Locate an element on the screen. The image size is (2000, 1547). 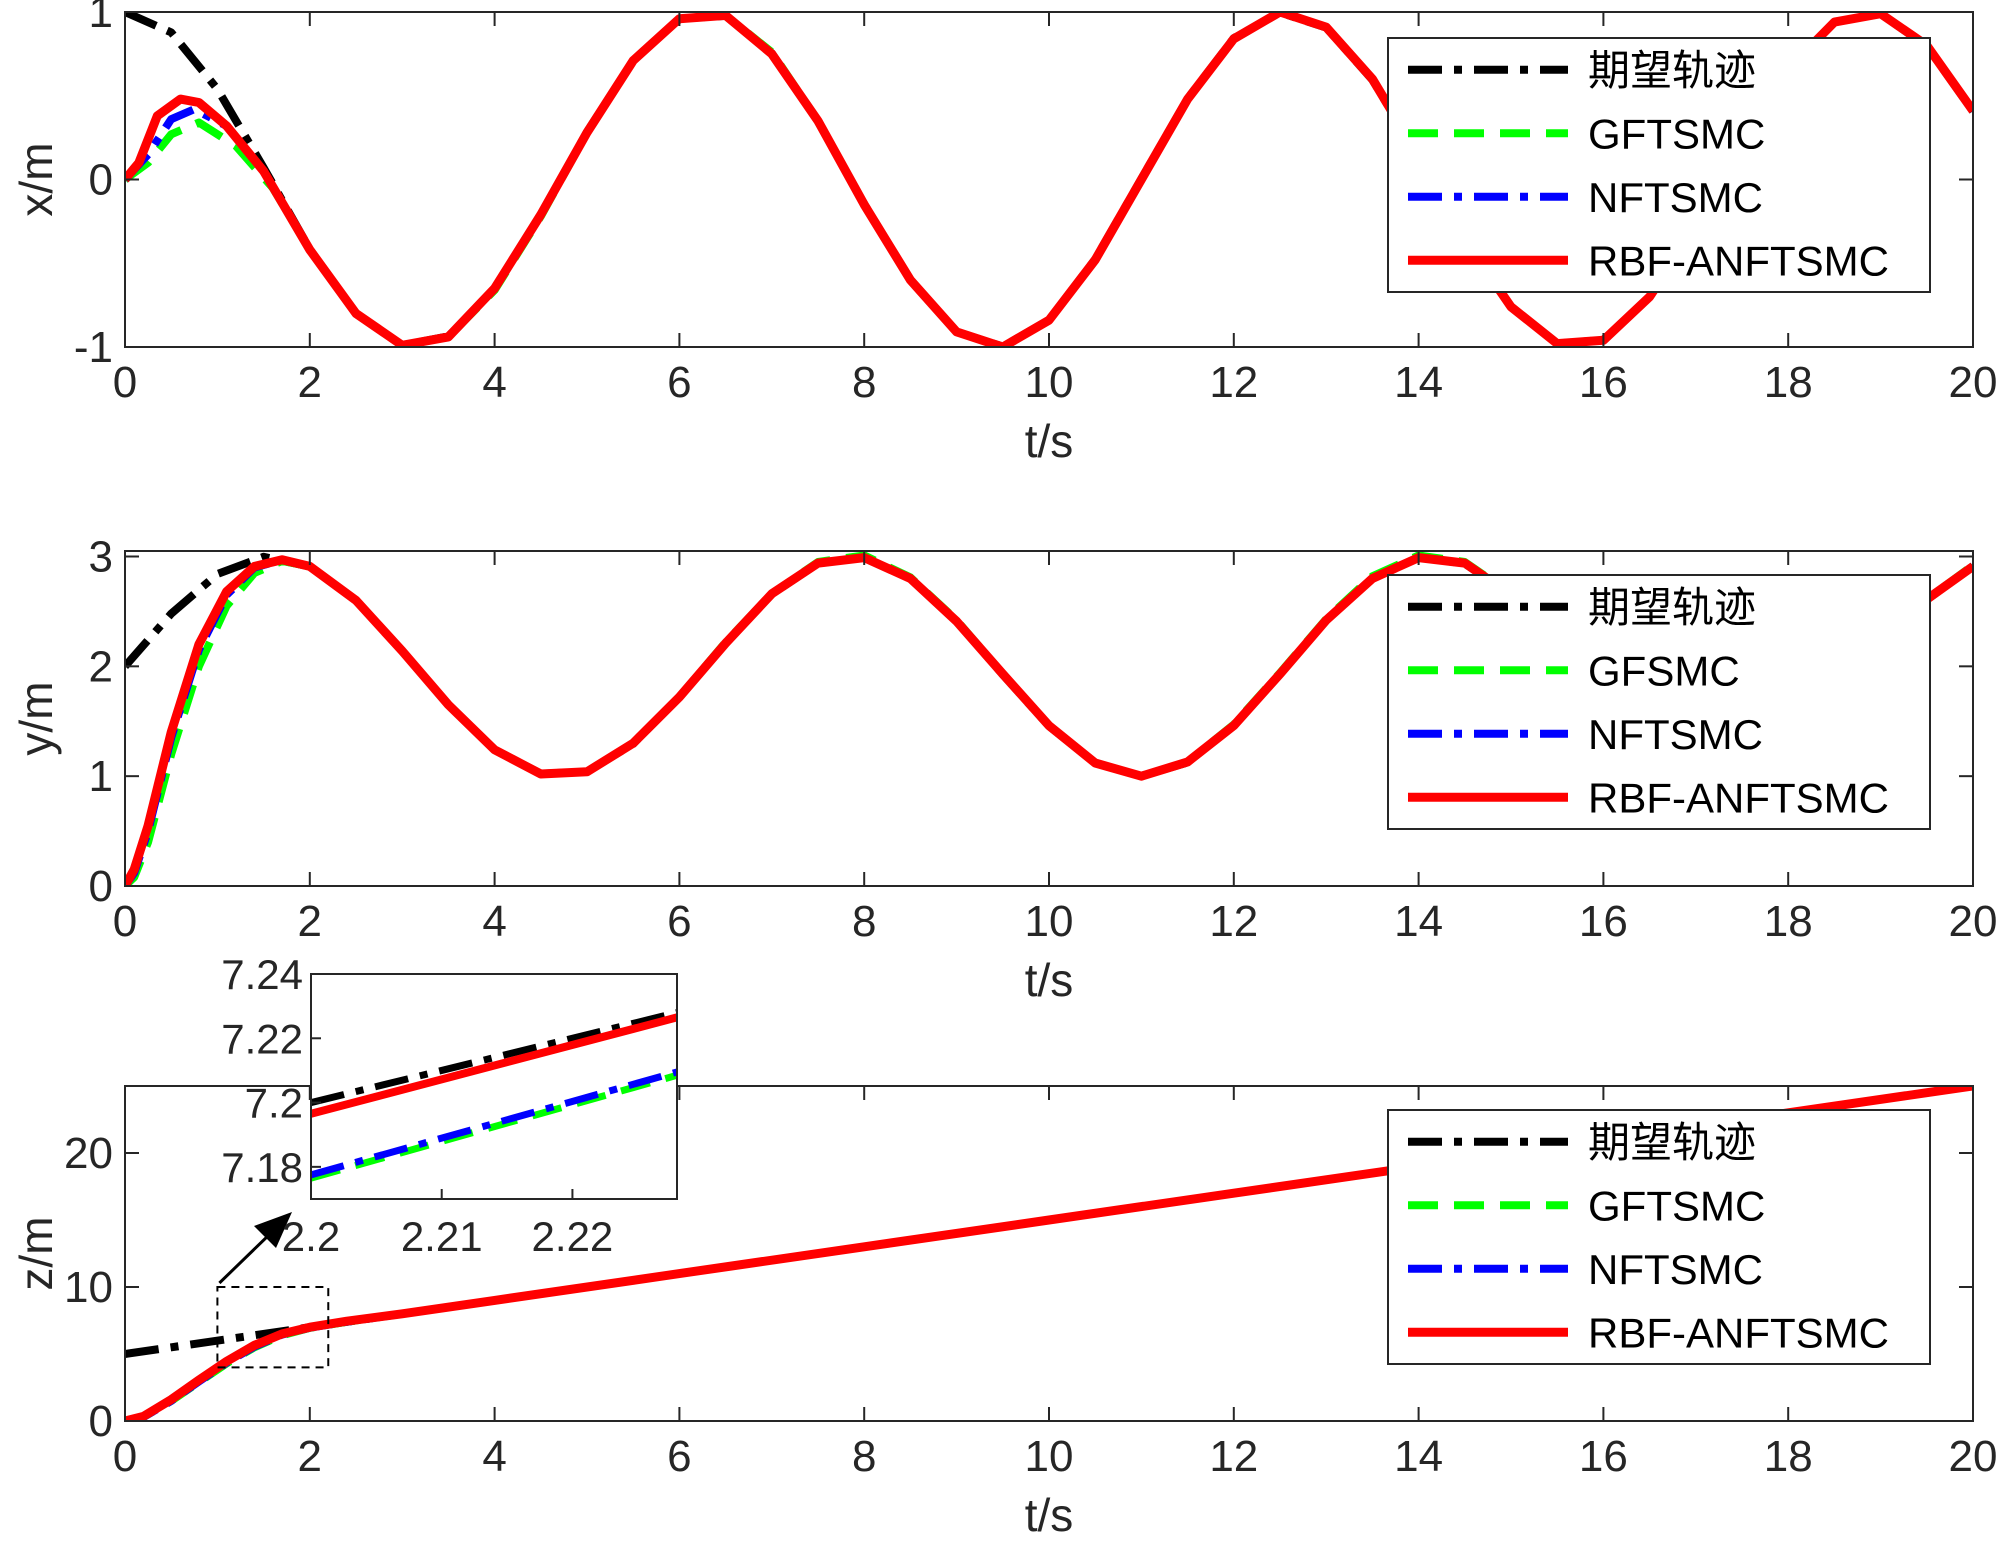
inset-y-tick-label: 7.24 is located at coordinates (262, 974).